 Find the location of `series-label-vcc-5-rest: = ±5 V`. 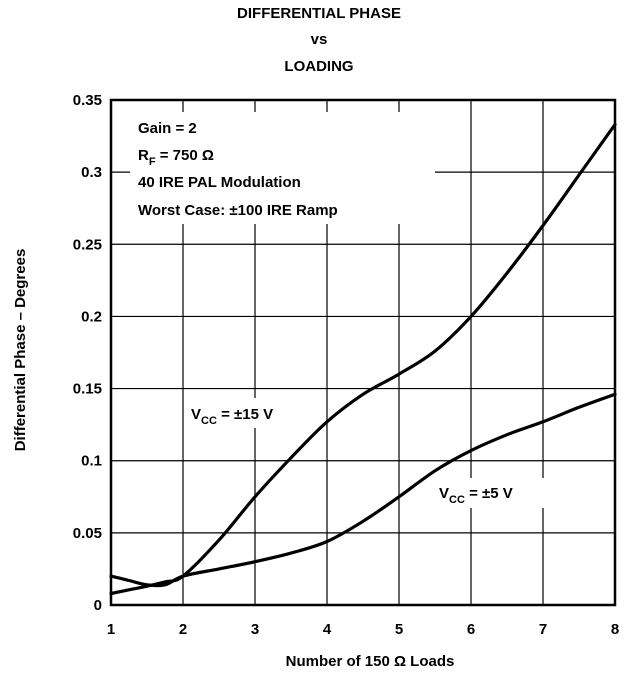

series-label-vcc-5-rest: = ±5 V is located at coordinates (489, 493).